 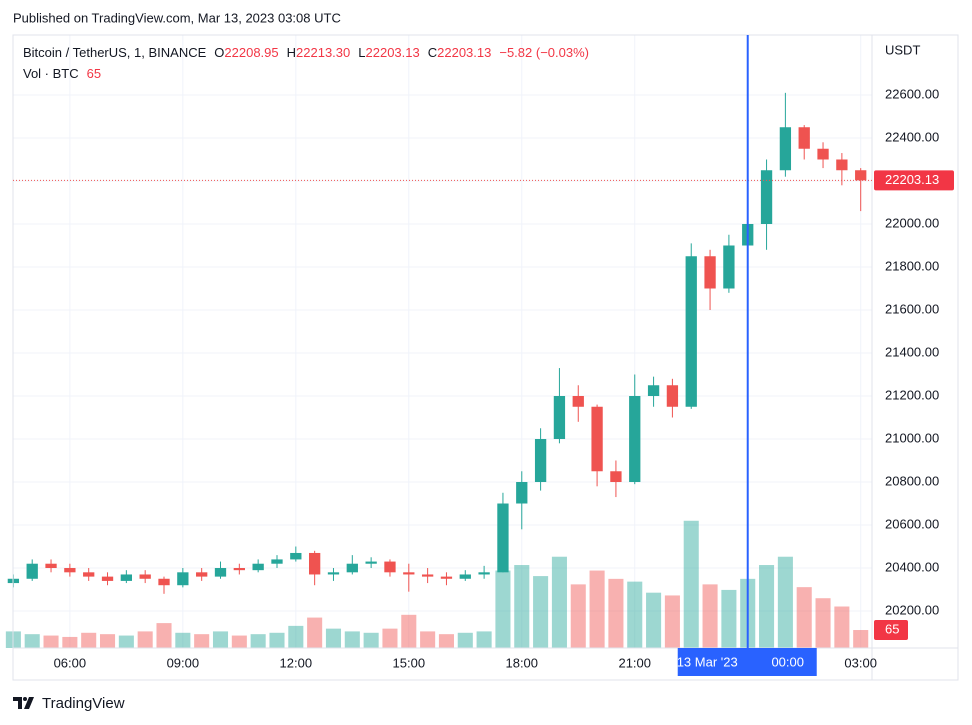 What do you see at coordinates (393, 52) in the screenshot?
I see `low: 22203.13` at bounding box center [393, 52].